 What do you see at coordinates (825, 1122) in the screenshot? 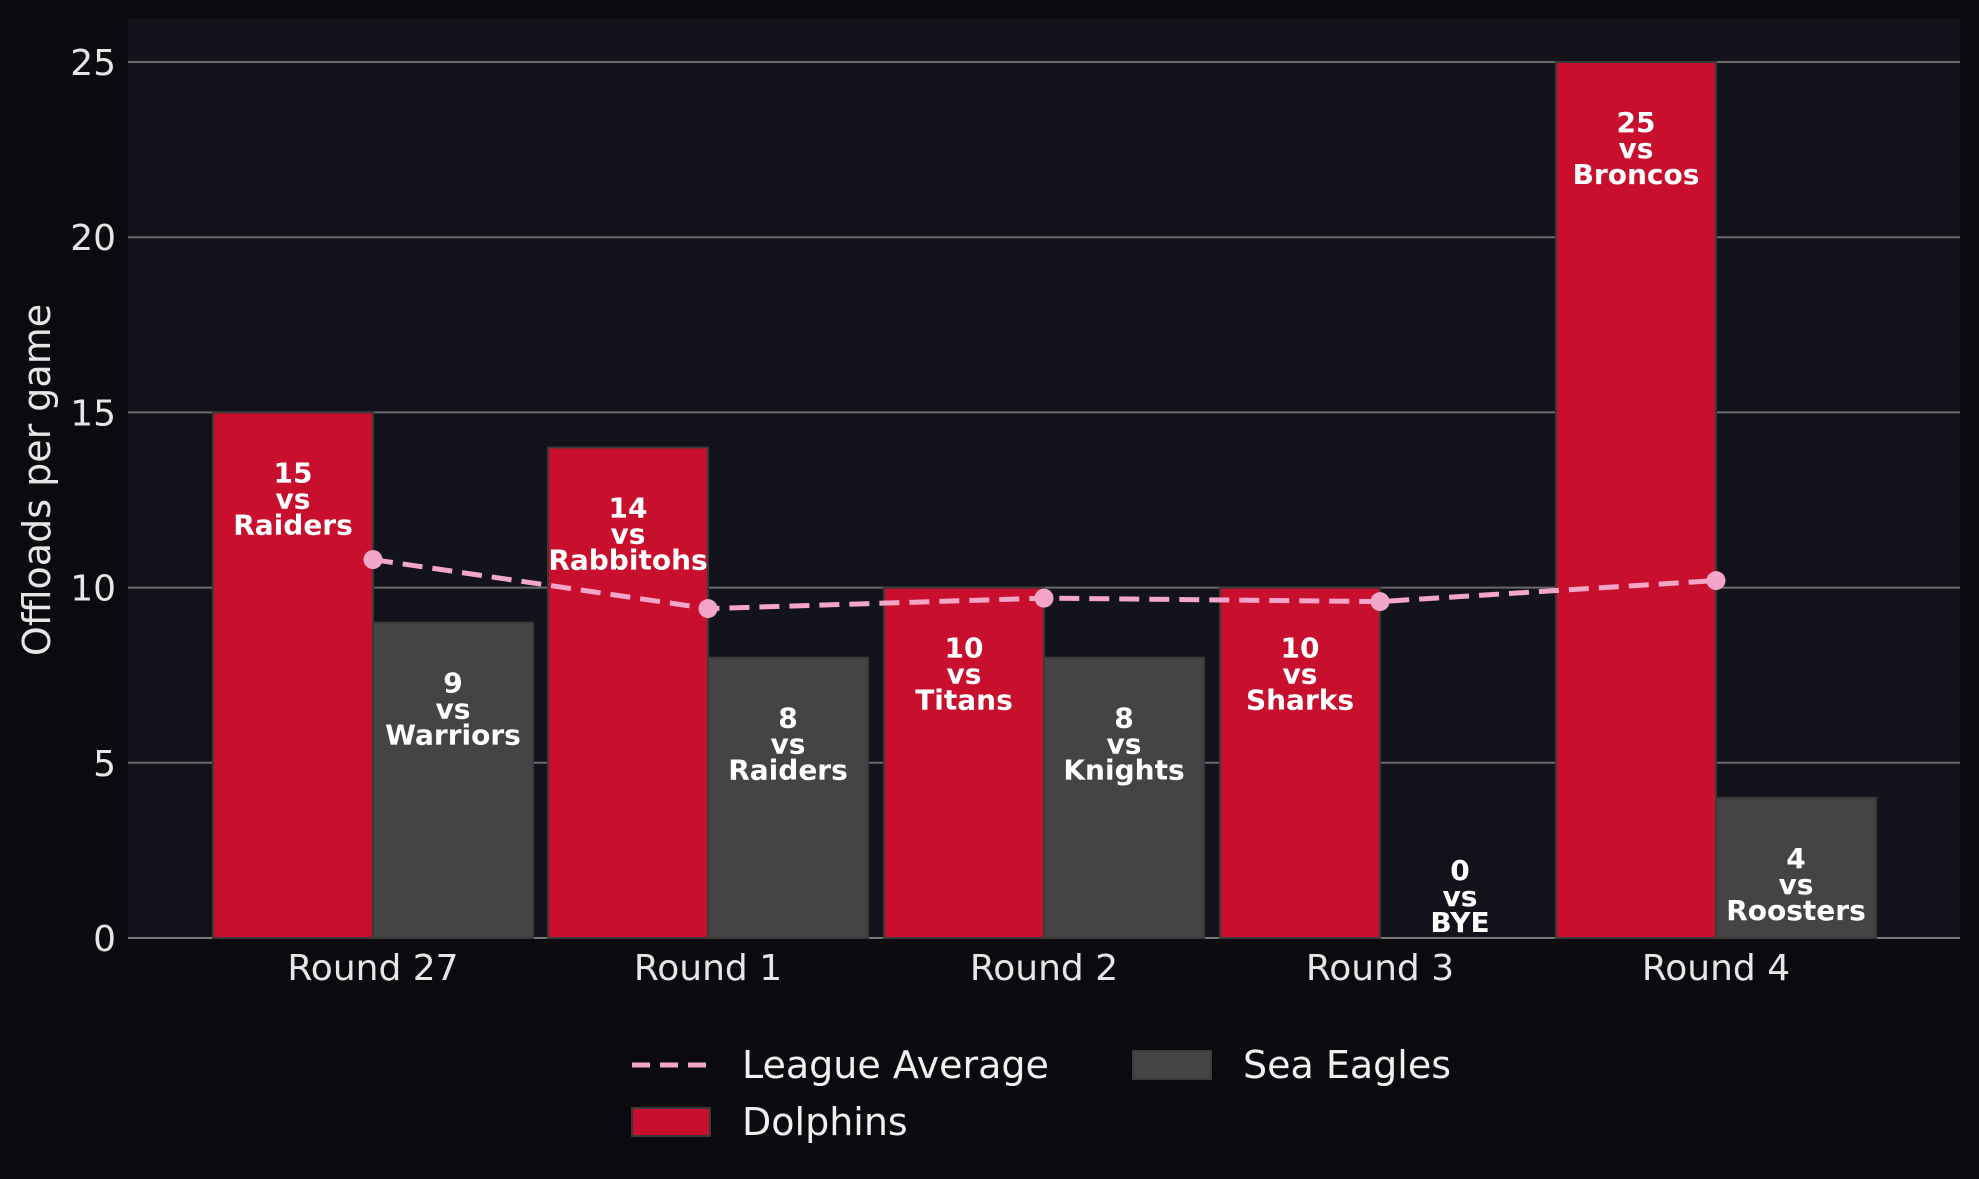
I see `legend-label: Dolphins` at bounding box center [825, 1122].